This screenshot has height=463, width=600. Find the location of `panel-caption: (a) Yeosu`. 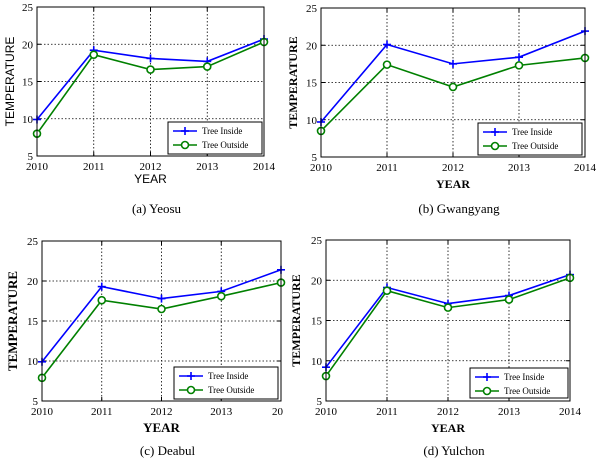

panel-caption: (a) Yeosu is located at coordinates (157, 208).